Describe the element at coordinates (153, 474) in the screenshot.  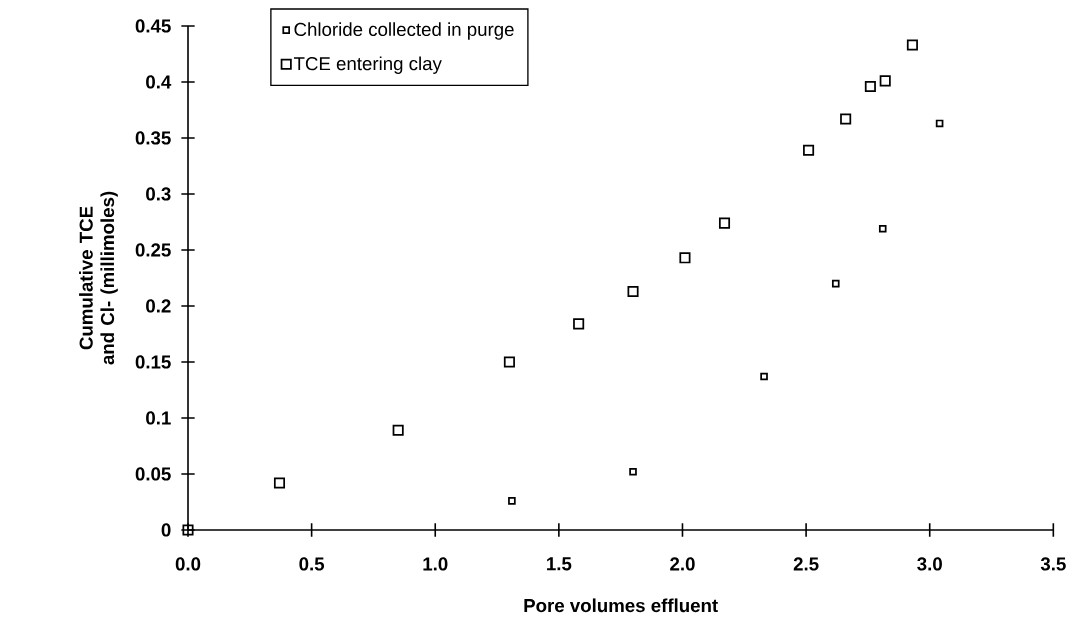
I see `y-tick-label: 0.05` at that location.